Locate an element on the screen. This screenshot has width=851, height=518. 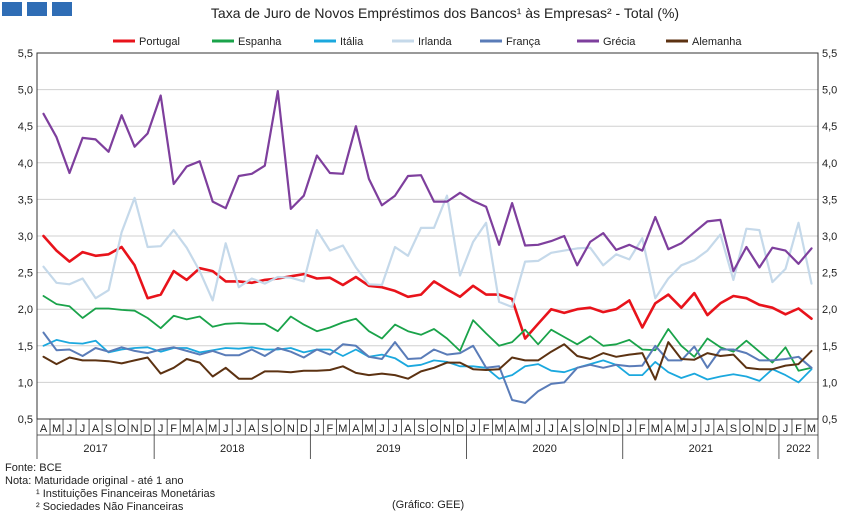
y-tick-label-left: 3,0 is located at coordinates (25, 237).